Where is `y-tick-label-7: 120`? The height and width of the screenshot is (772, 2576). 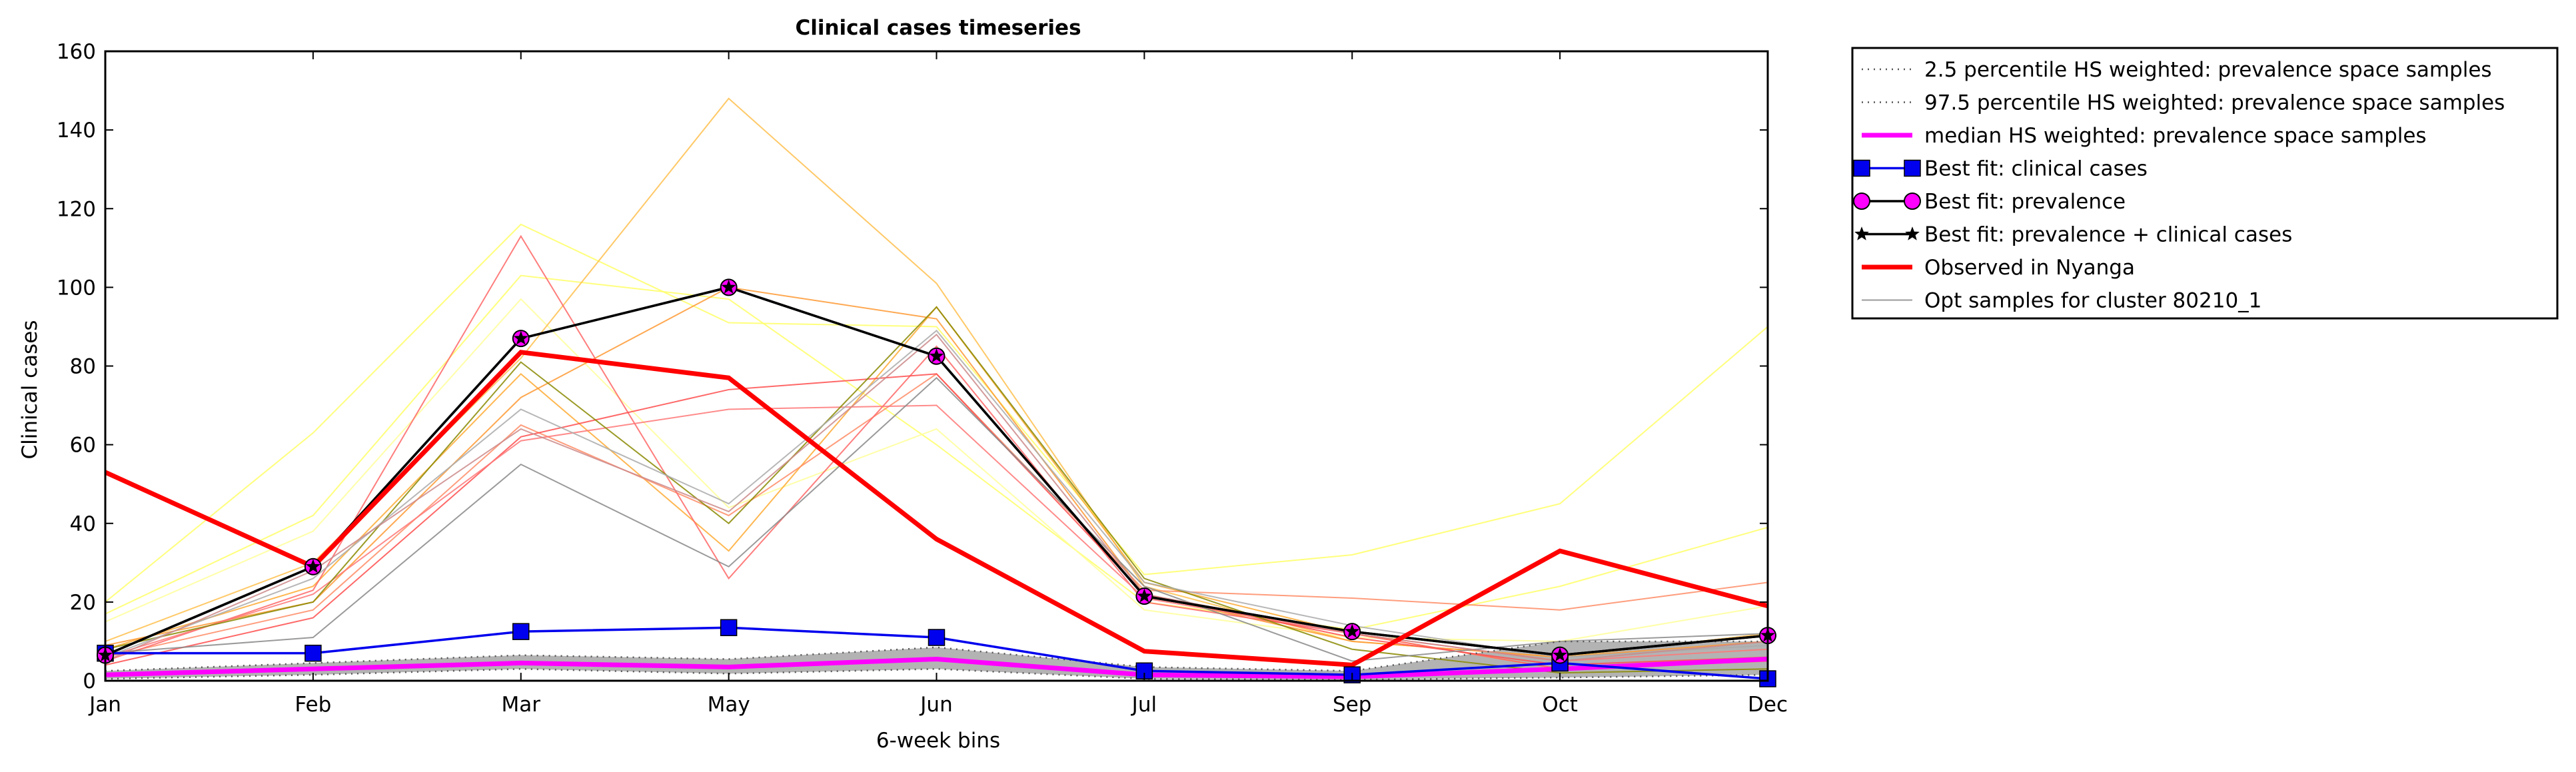 y-tick-label-7: 120 is located at coordinates (76, 209).